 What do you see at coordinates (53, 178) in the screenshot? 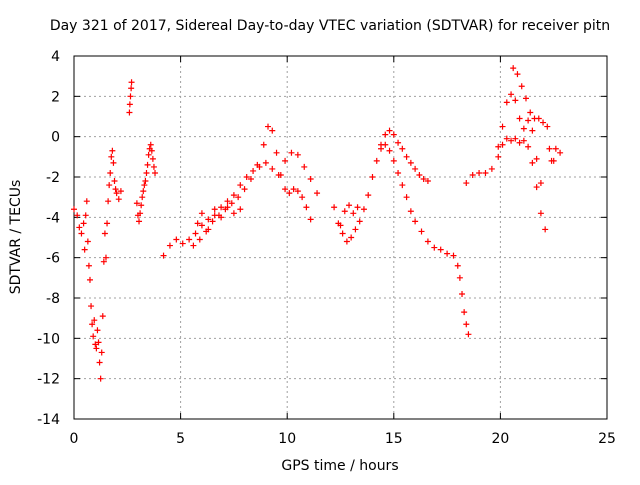
I see `y-tick-label: -2` at bounding box center [53, 178].